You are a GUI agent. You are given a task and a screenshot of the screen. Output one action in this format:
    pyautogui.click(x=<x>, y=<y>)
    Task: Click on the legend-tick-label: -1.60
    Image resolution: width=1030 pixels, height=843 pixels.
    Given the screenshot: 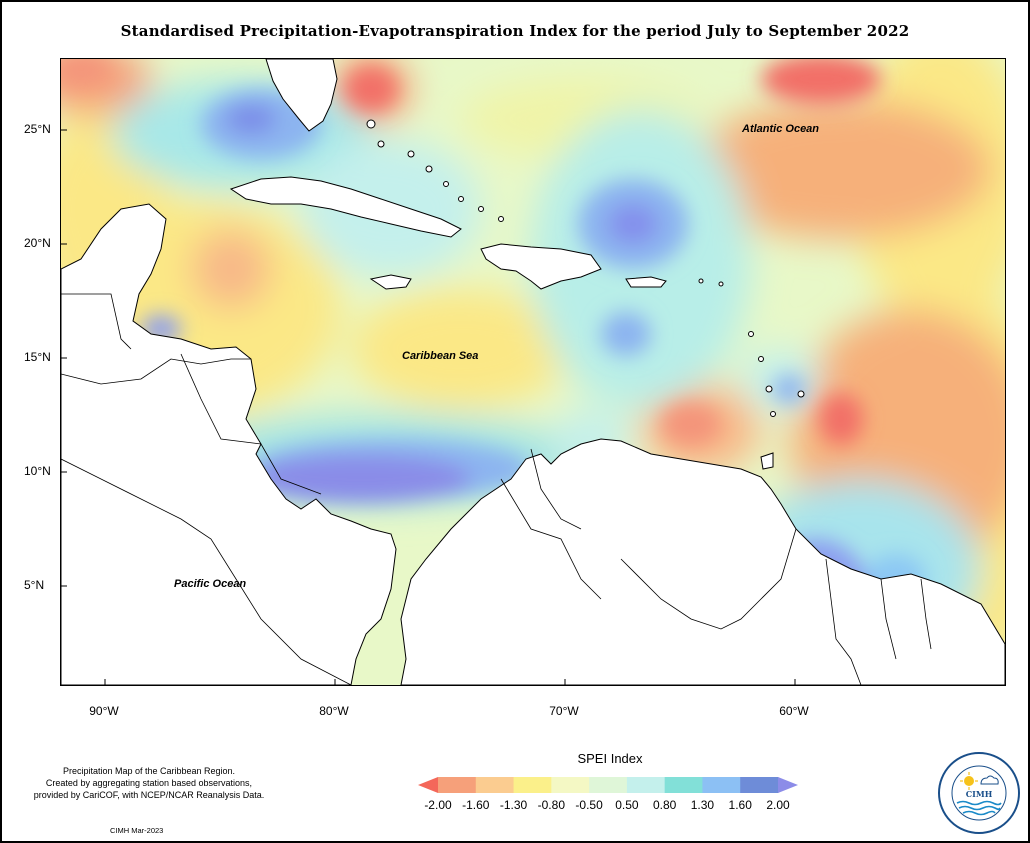 What is the action you would take?
    pyautogui.click(x=476, y=805)
    